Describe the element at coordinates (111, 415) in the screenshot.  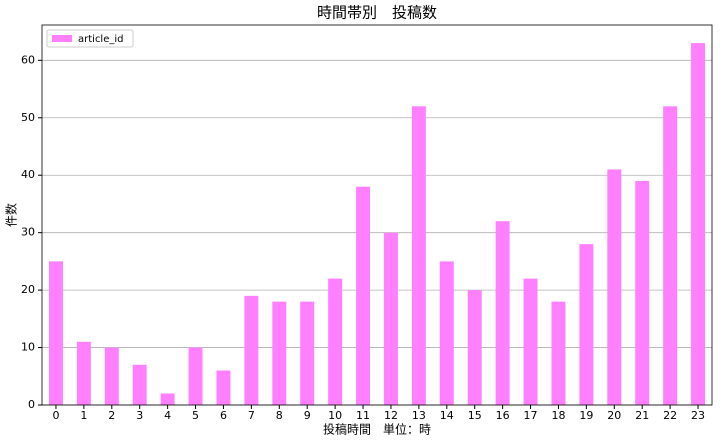
I see `x-tick-label: 2` at that location.